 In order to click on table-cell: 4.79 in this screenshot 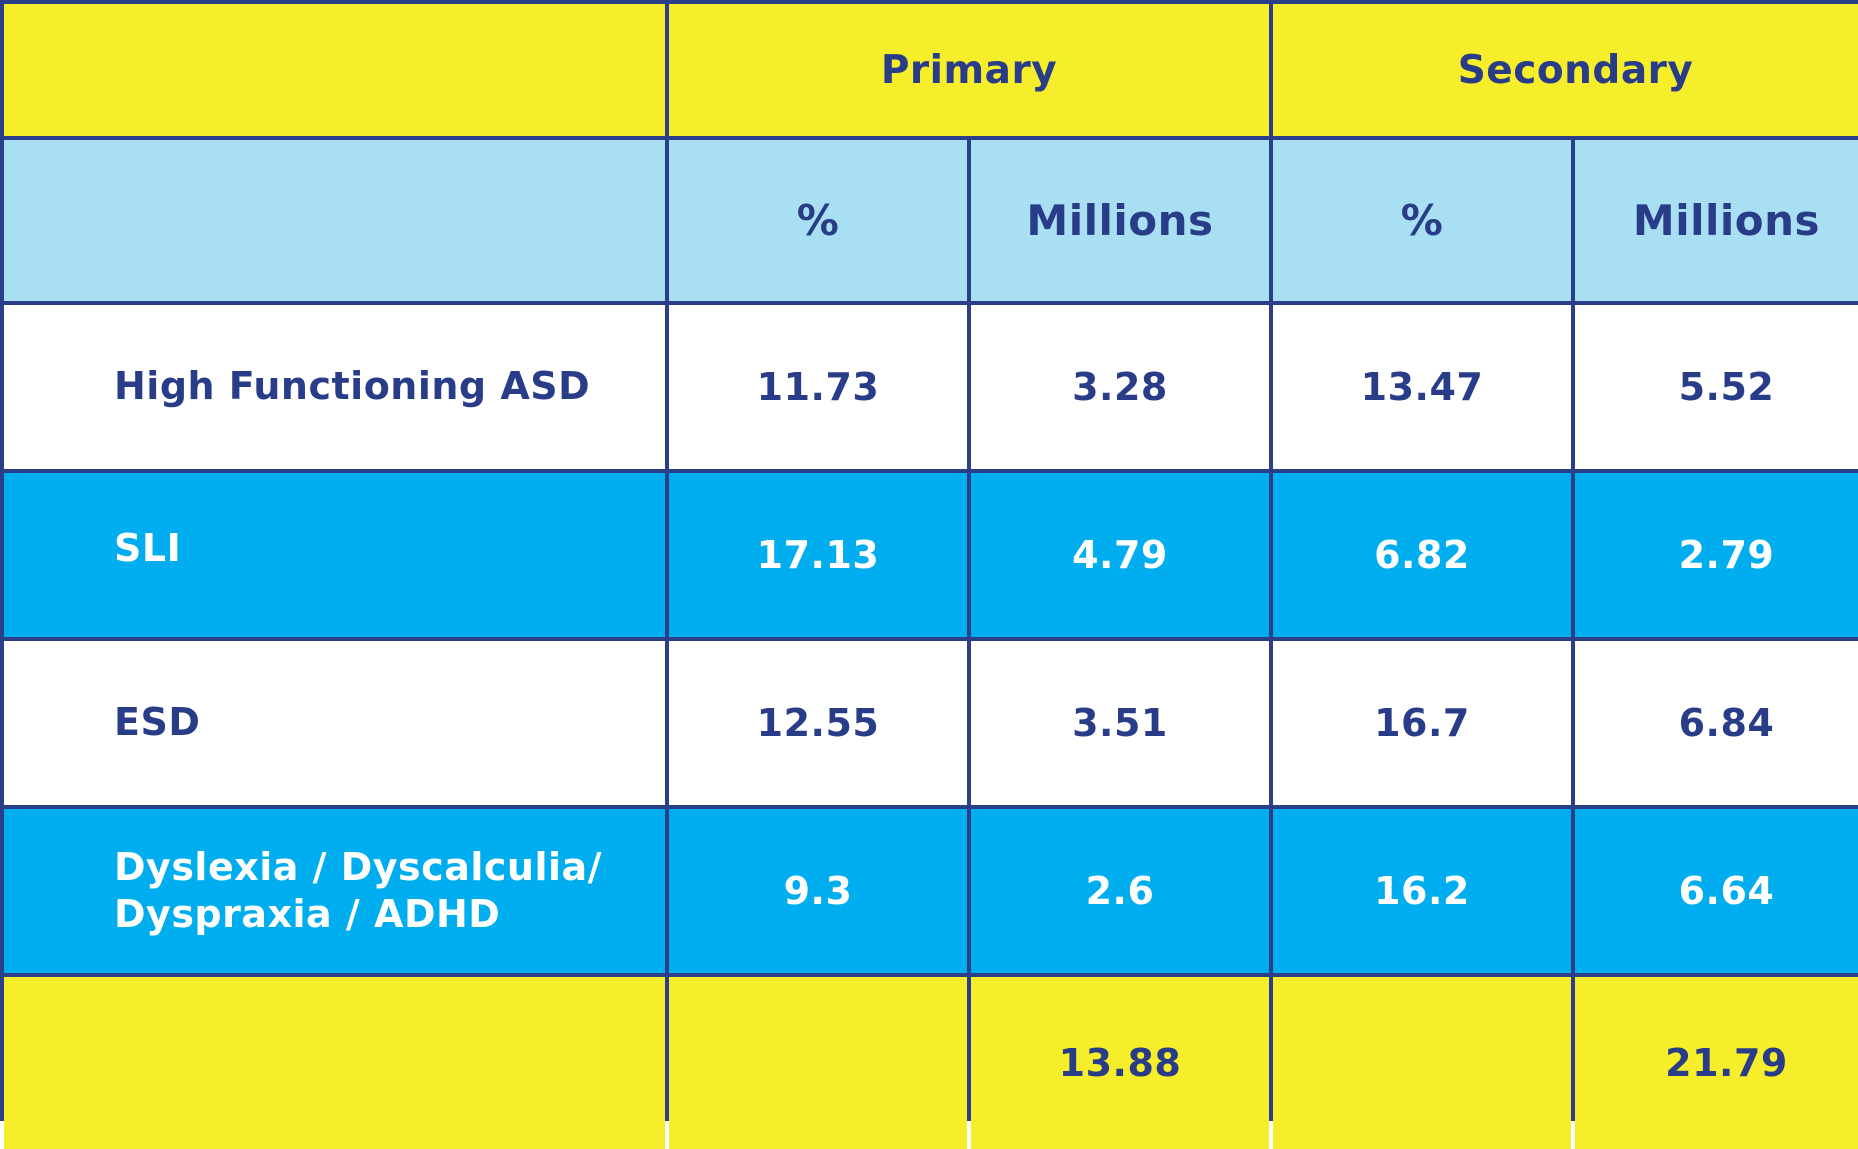, I will do `click(1120, 555)`.